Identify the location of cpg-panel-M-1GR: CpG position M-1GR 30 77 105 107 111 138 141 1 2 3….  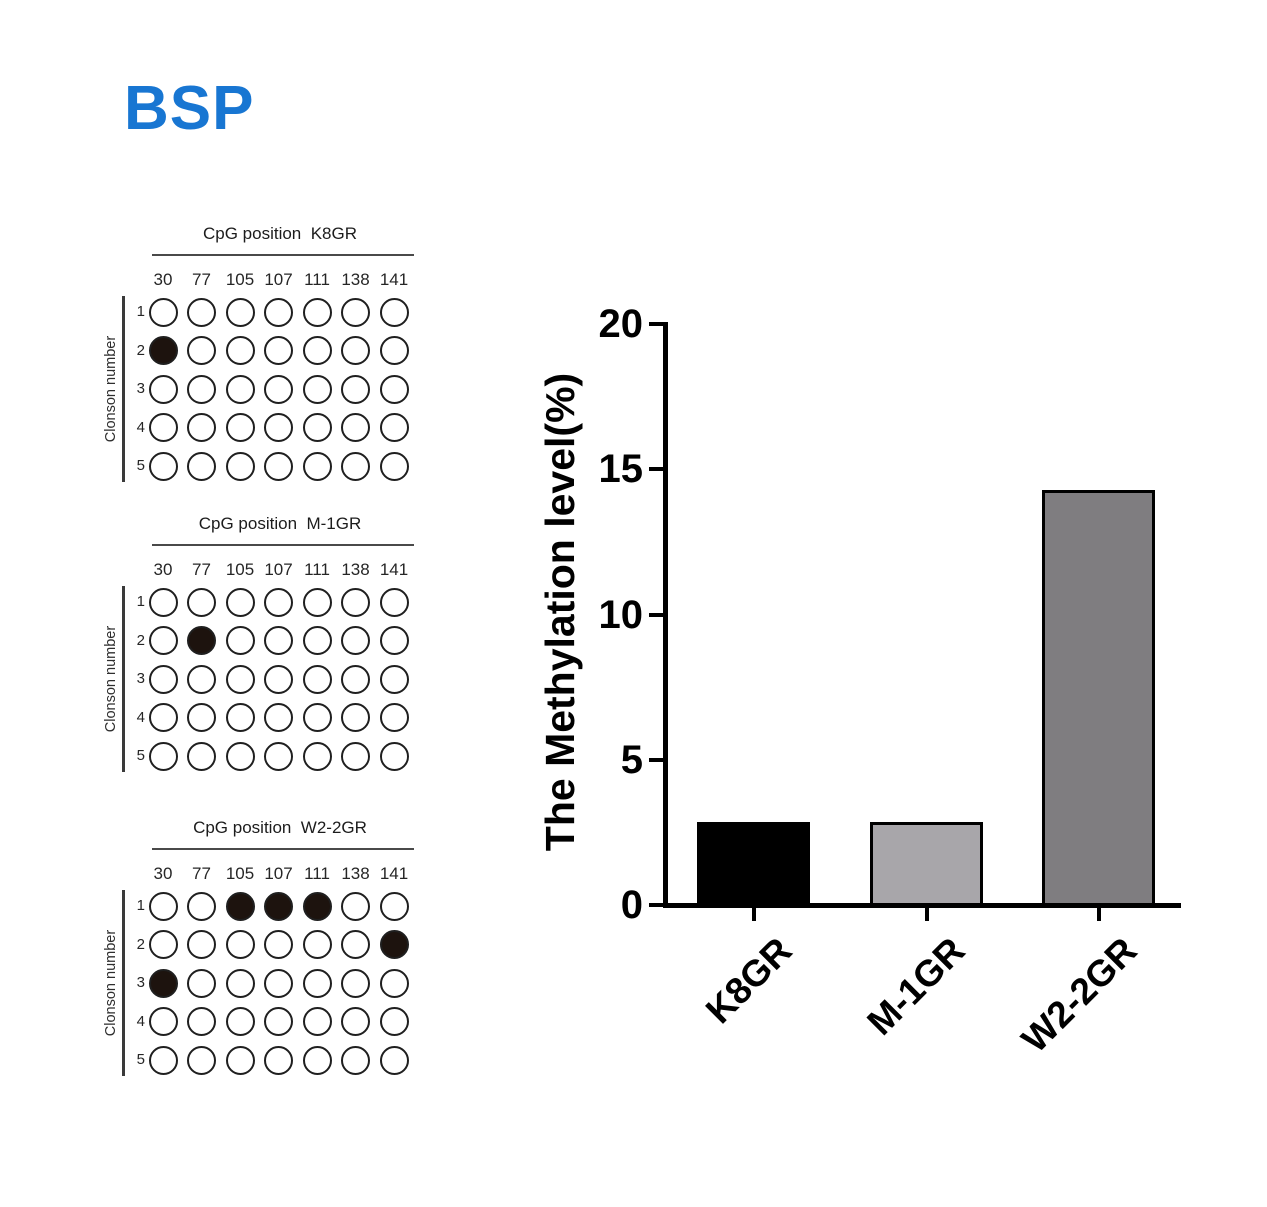
(265, 650).